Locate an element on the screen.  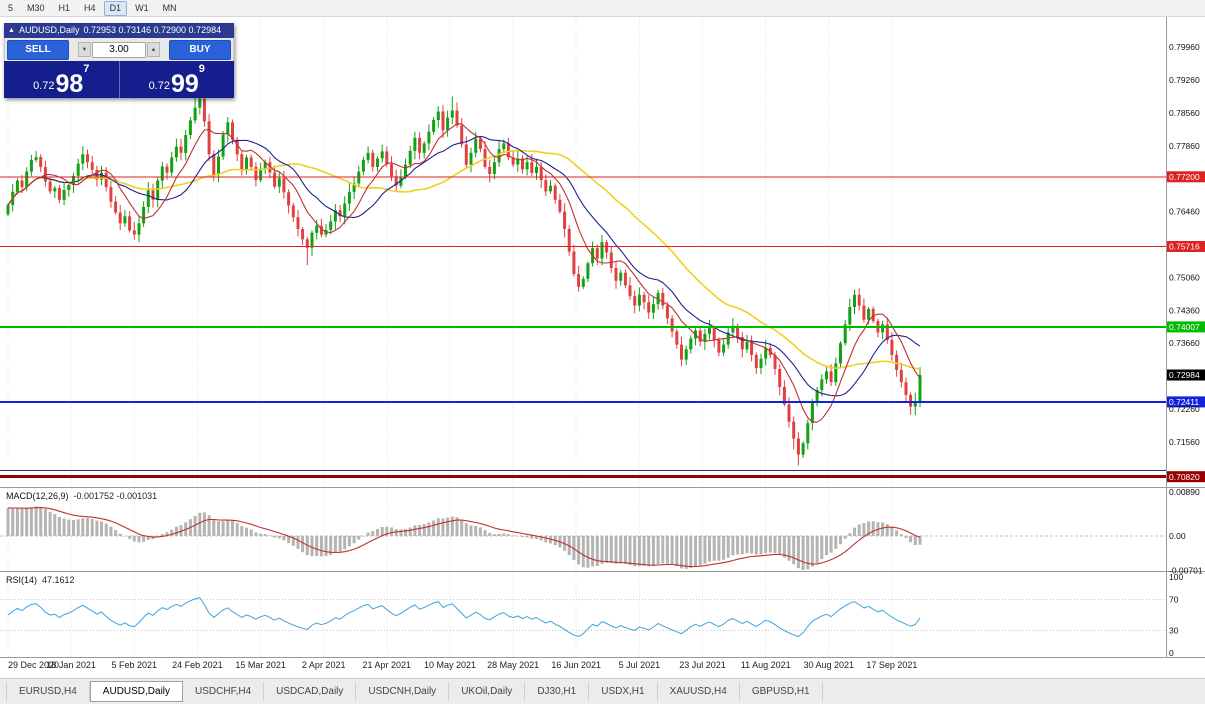
svg-text: 0 is located at coordinates (1171, 653).